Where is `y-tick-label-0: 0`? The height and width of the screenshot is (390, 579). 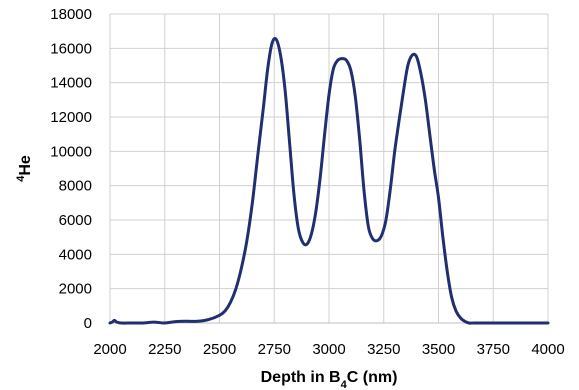 y-tick-label-0: 0 is located at coordinates (88, 323).